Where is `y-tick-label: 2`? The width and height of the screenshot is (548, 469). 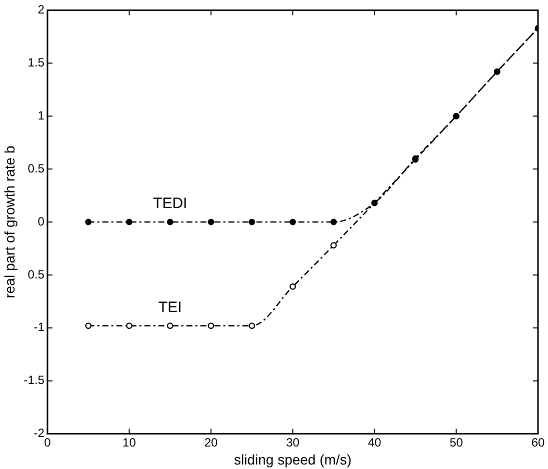 y-tick-label: 2 is located at coordinates (41, 9).